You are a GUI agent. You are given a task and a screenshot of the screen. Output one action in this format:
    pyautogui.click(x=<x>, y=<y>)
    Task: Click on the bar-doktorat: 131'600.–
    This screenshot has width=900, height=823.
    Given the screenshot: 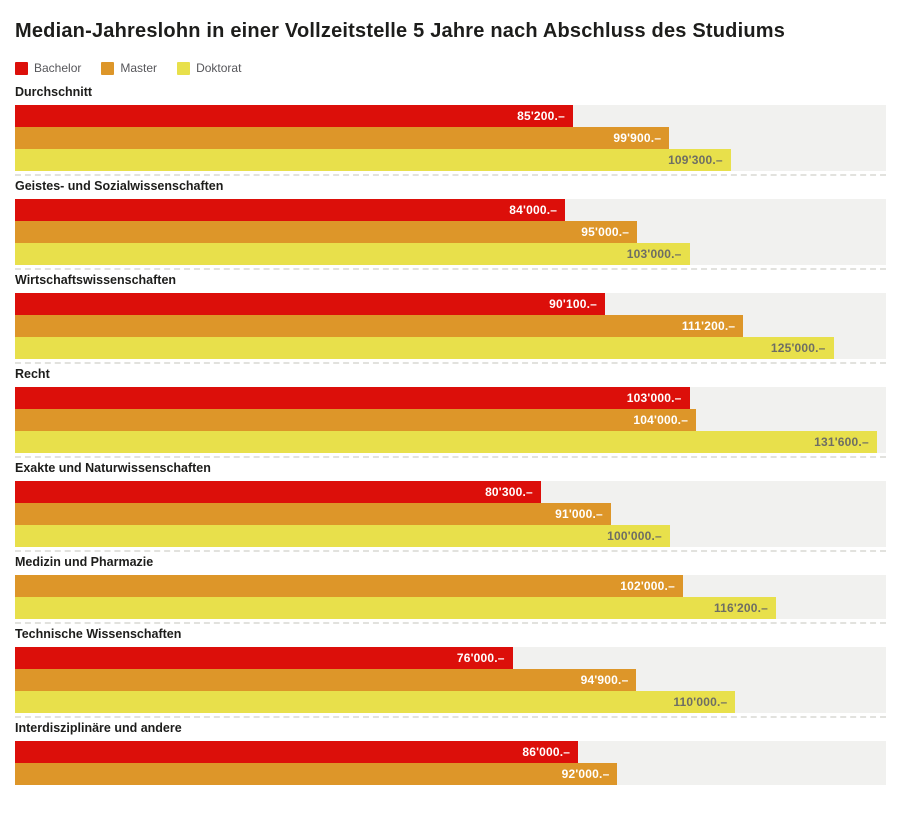 What is the action you would take?
    pyautogui.click(x=446, y=442)
    